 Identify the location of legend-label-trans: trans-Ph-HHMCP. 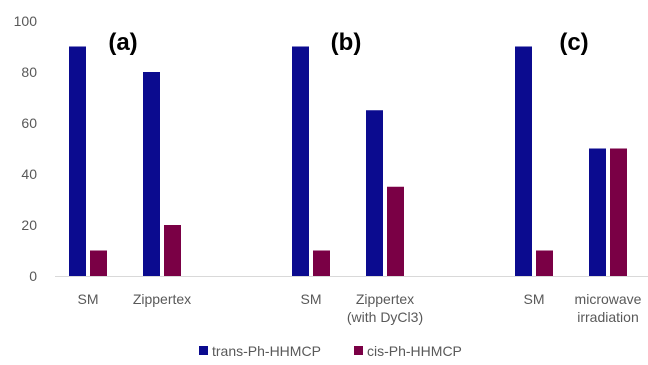
(266, 351).